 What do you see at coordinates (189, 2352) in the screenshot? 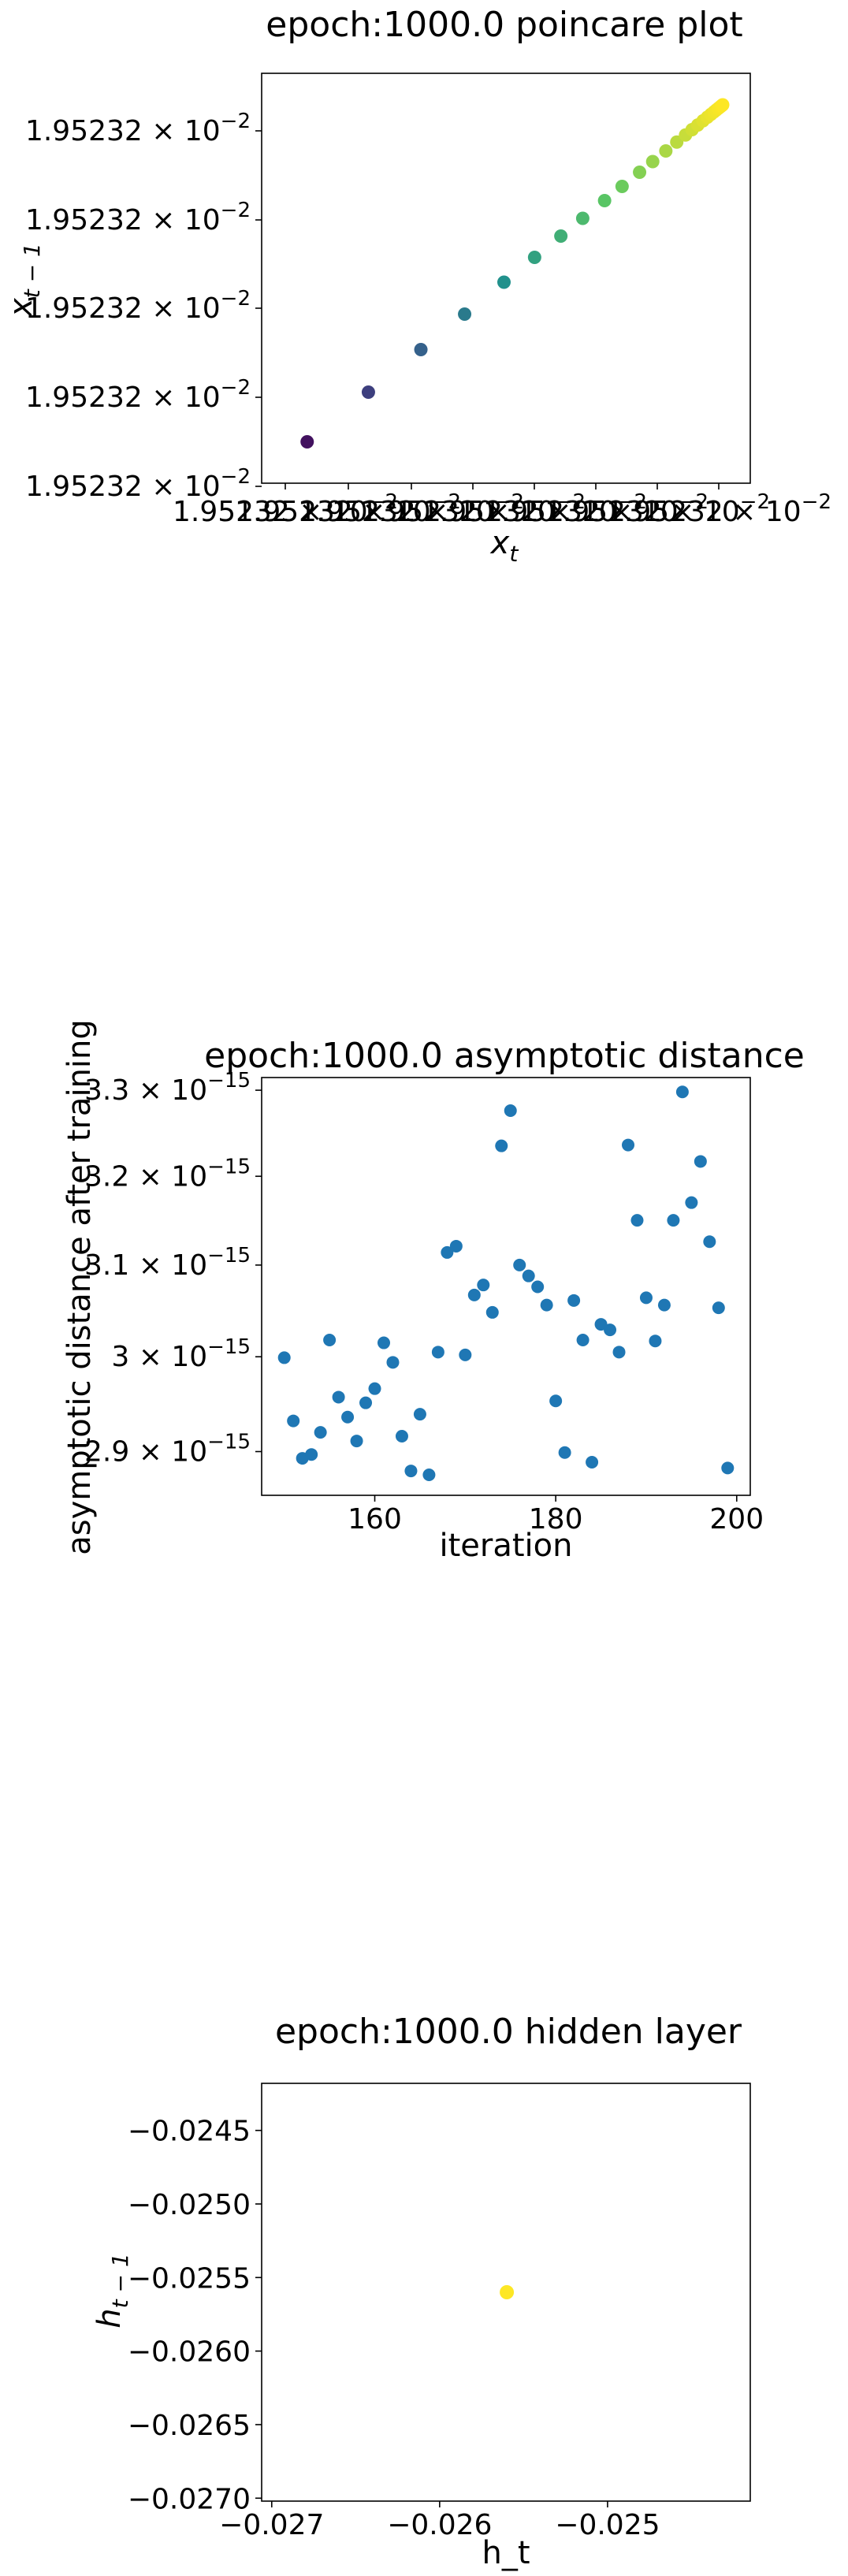
I see `hidden-ytick-label: −0.0260` at bounding box center [189, 2352].